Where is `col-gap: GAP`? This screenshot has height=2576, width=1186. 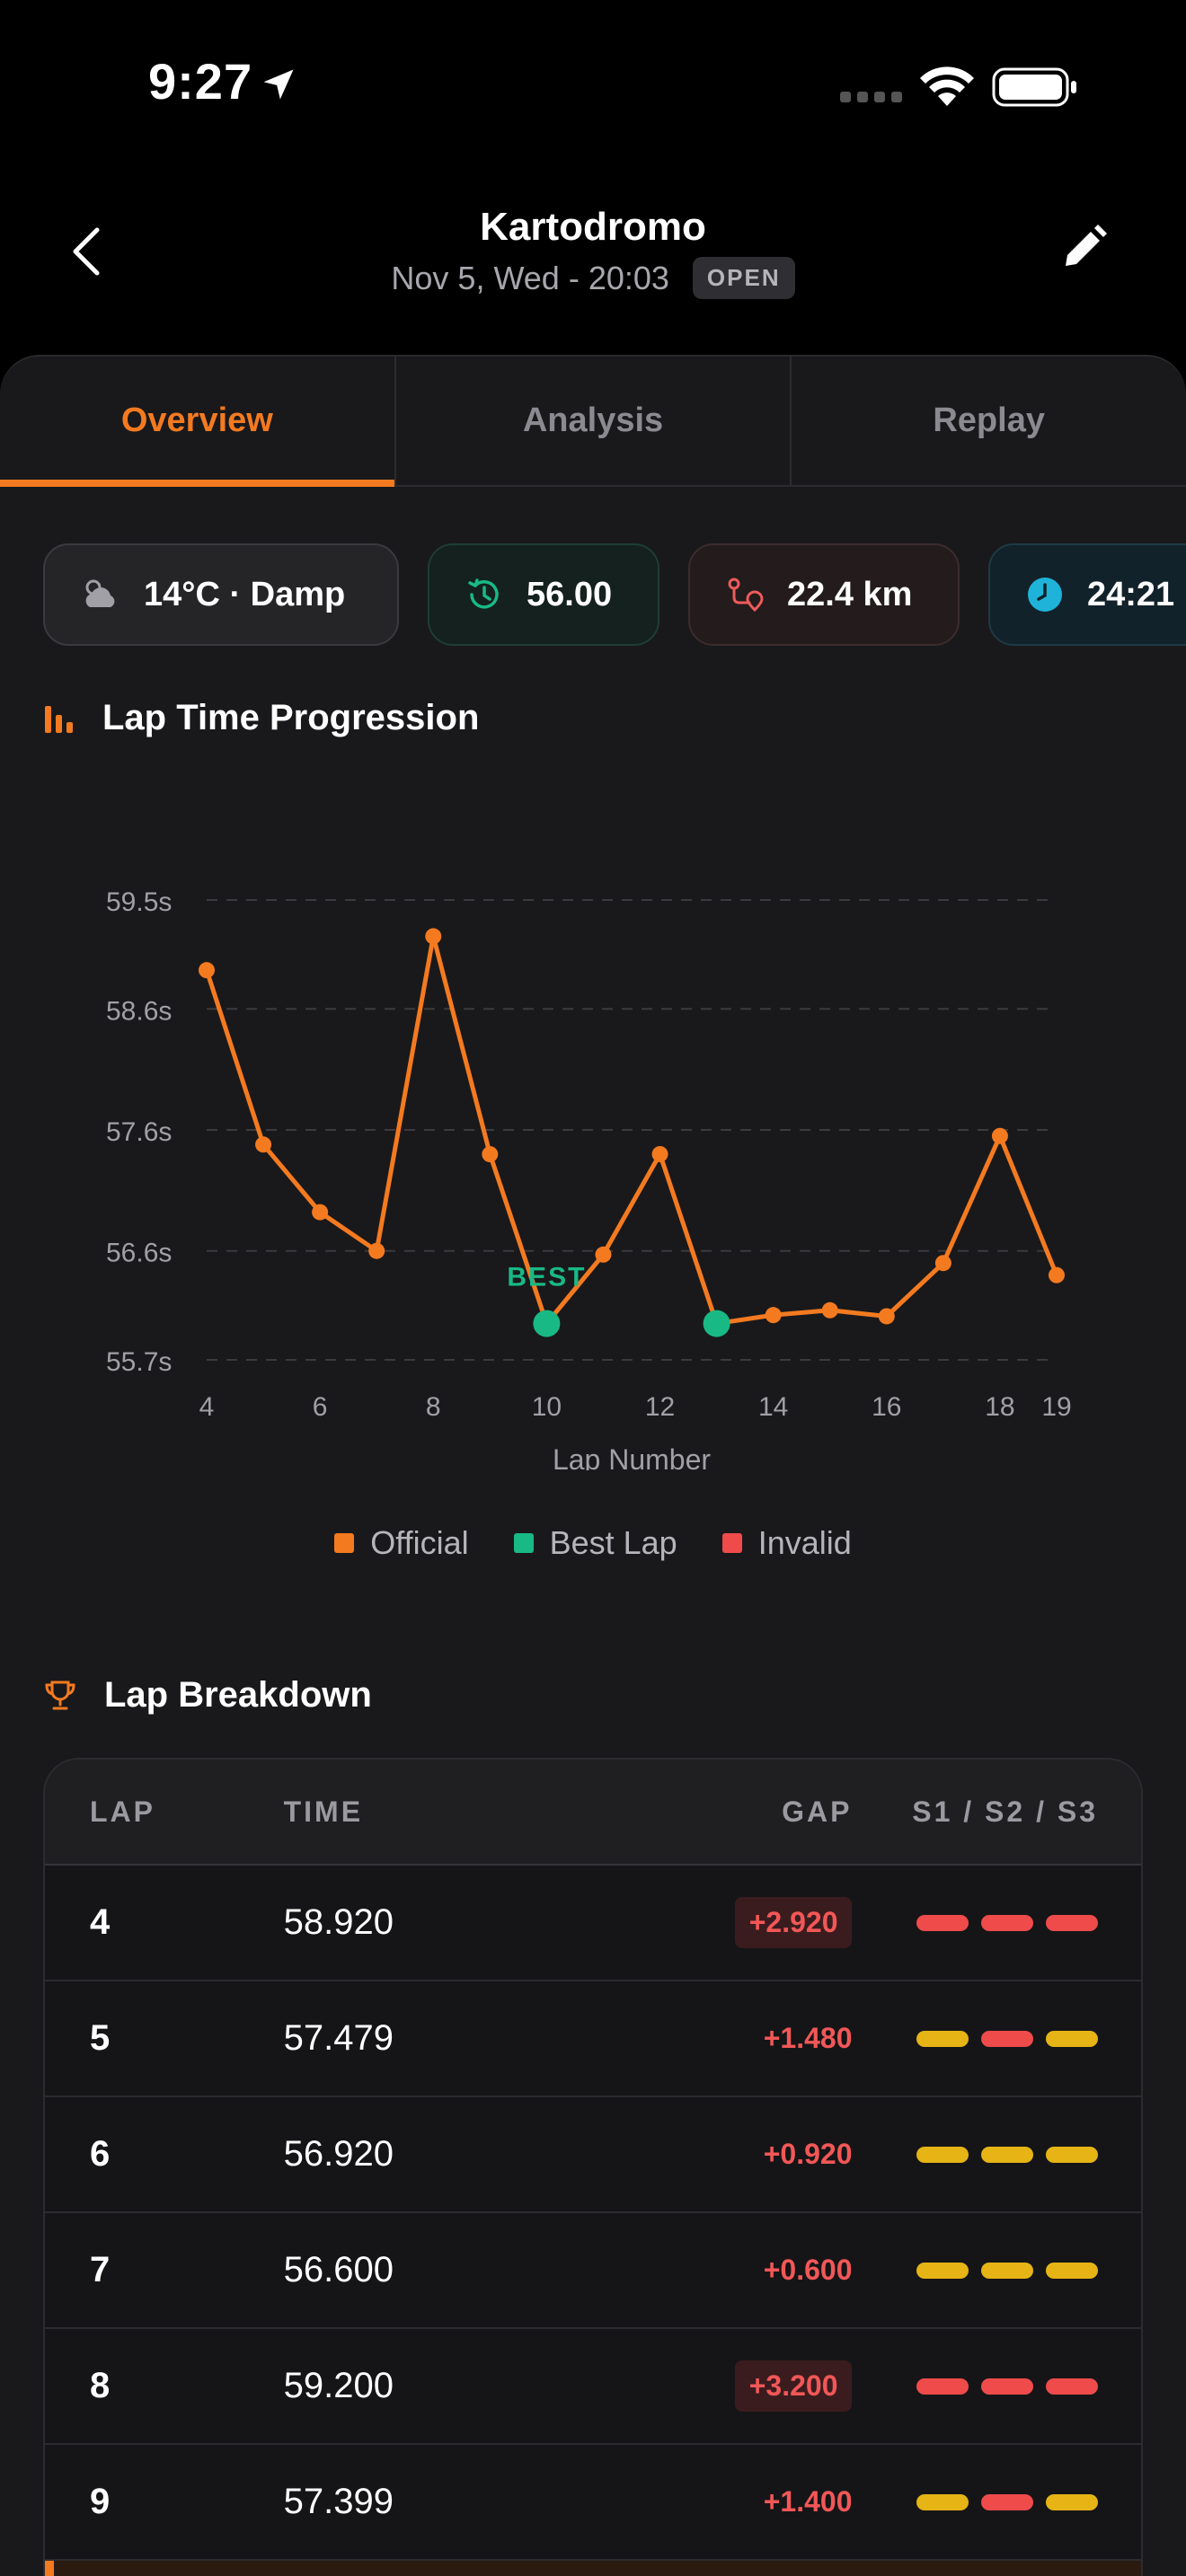
col-gap: GAP is located at coordinates (817, 1811).